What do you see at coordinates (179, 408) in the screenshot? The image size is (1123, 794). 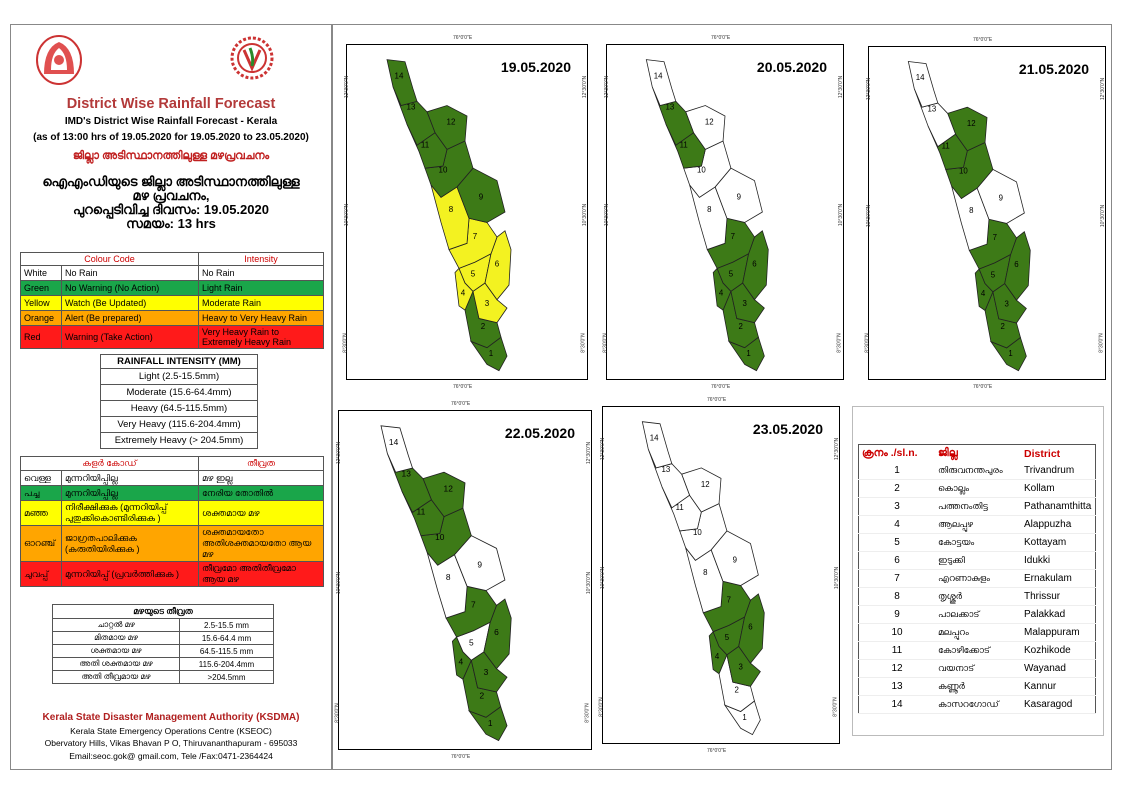 I see `intensity-row: Heavy (64.5-115.5mm)` at bounding box center [179, 408].